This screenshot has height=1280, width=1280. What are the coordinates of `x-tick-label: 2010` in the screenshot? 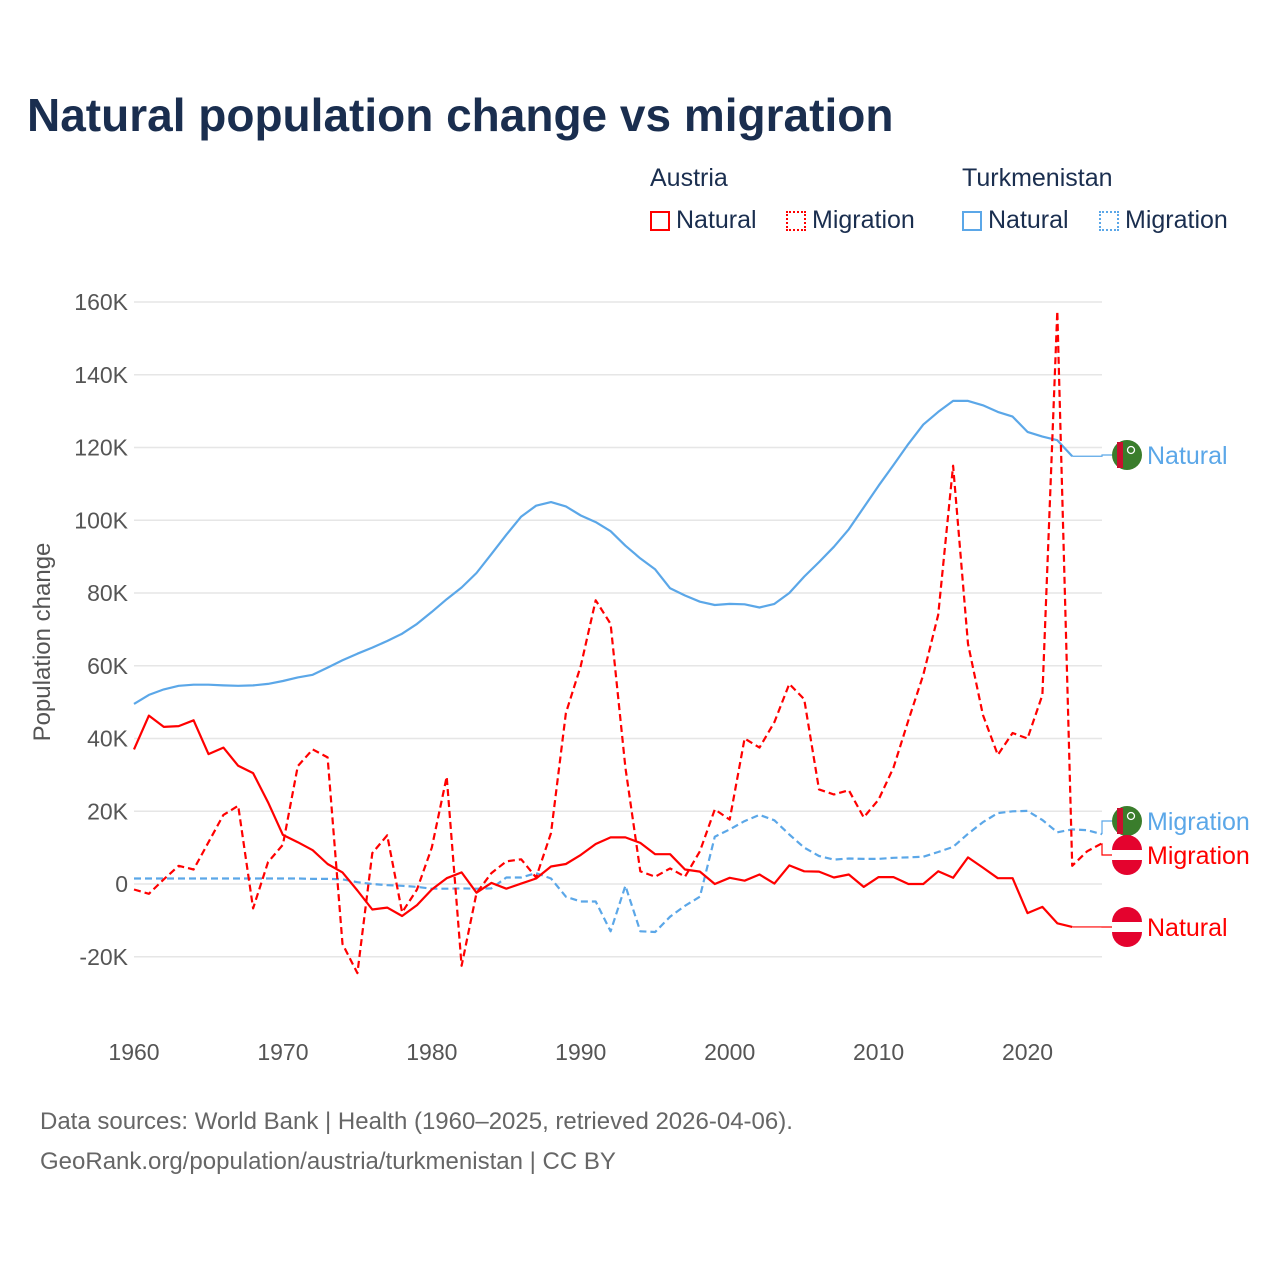 It's located at (878, 1052).